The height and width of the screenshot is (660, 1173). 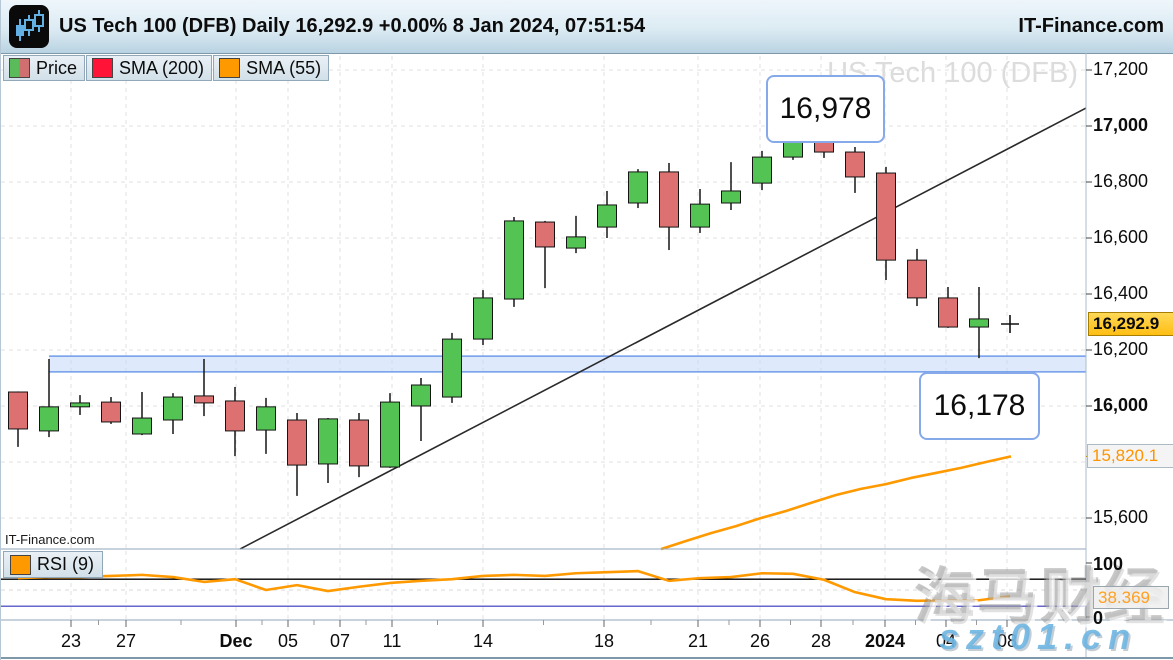 What do you see at coordinates (483, 641) in the screenshot?
I see `date-axis-label: 14` at bounding box center [483, 641].